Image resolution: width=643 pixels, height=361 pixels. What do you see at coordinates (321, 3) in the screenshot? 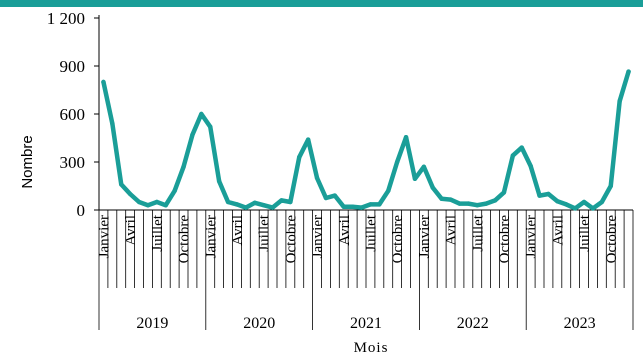
I see `top-accent-bar` at bounding box center [321, 3].